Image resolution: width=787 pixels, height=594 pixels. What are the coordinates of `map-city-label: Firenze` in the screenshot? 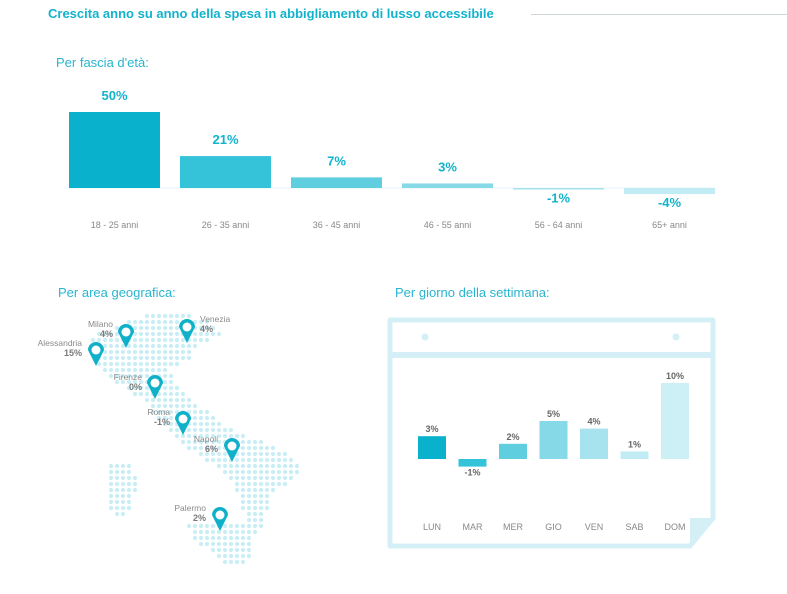 It's located at (128, 377).